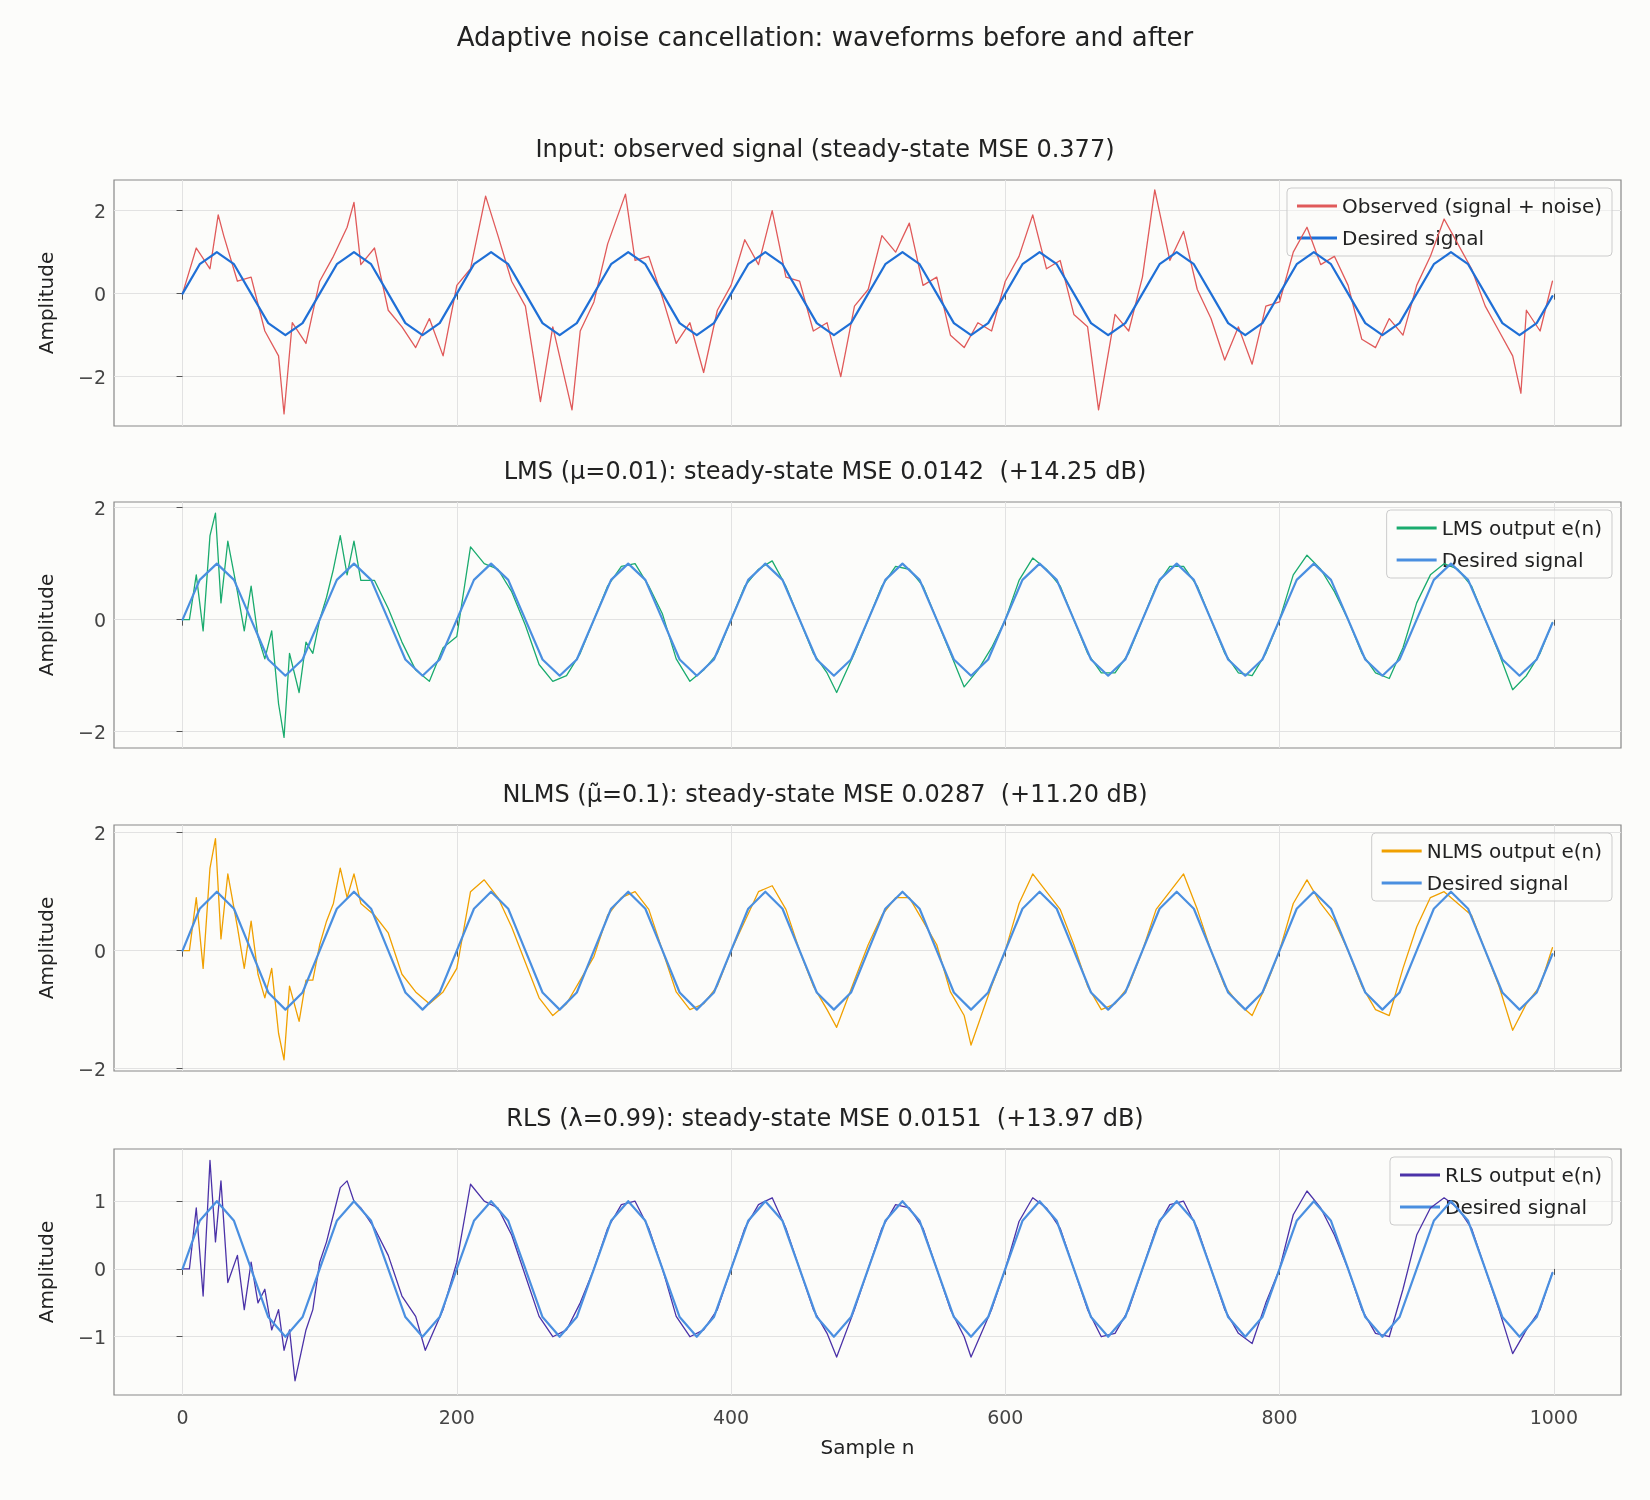 The width and height of the screenshot is (1650, 1500). What do you see at coordinates (1524, 1175) in the screenshot?
I see `legend-label: RLS output e(n)` at bounding box center [1524, 1175].